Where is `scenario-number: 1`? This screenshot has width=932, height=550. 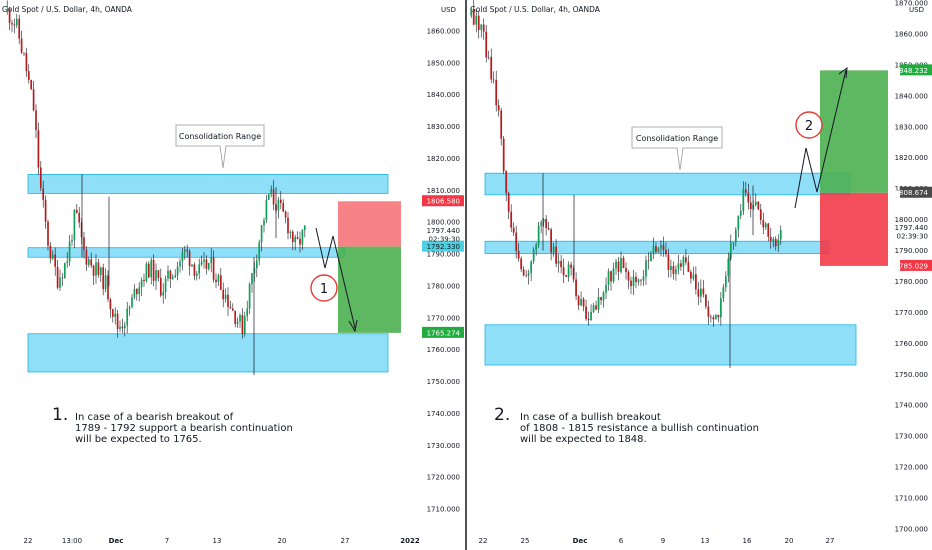 scenario-number: 1 is located at coordinates (324, 289).